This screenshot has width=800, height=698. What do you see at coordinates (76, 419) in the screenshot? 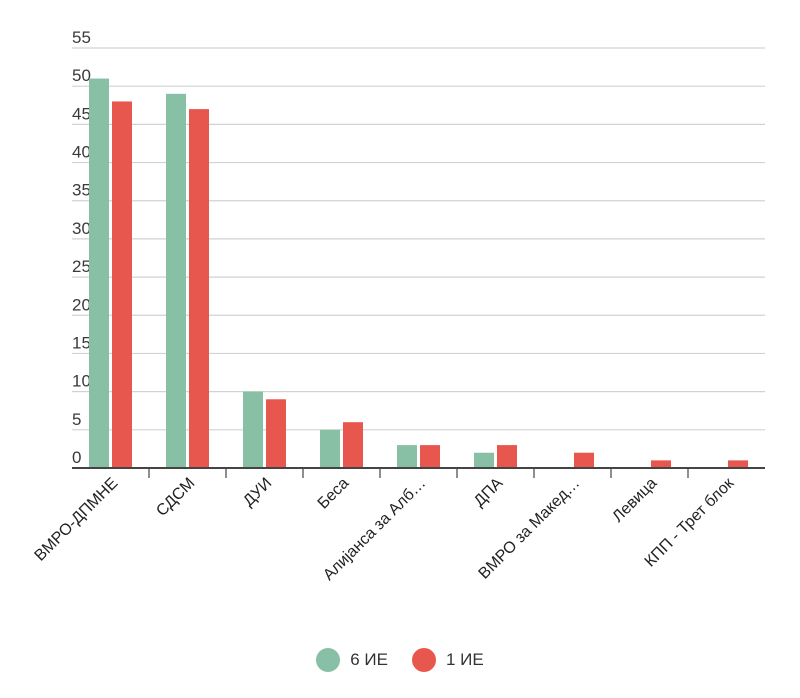
I see `y-tick-label: 5` at bounding box center [76, 419].